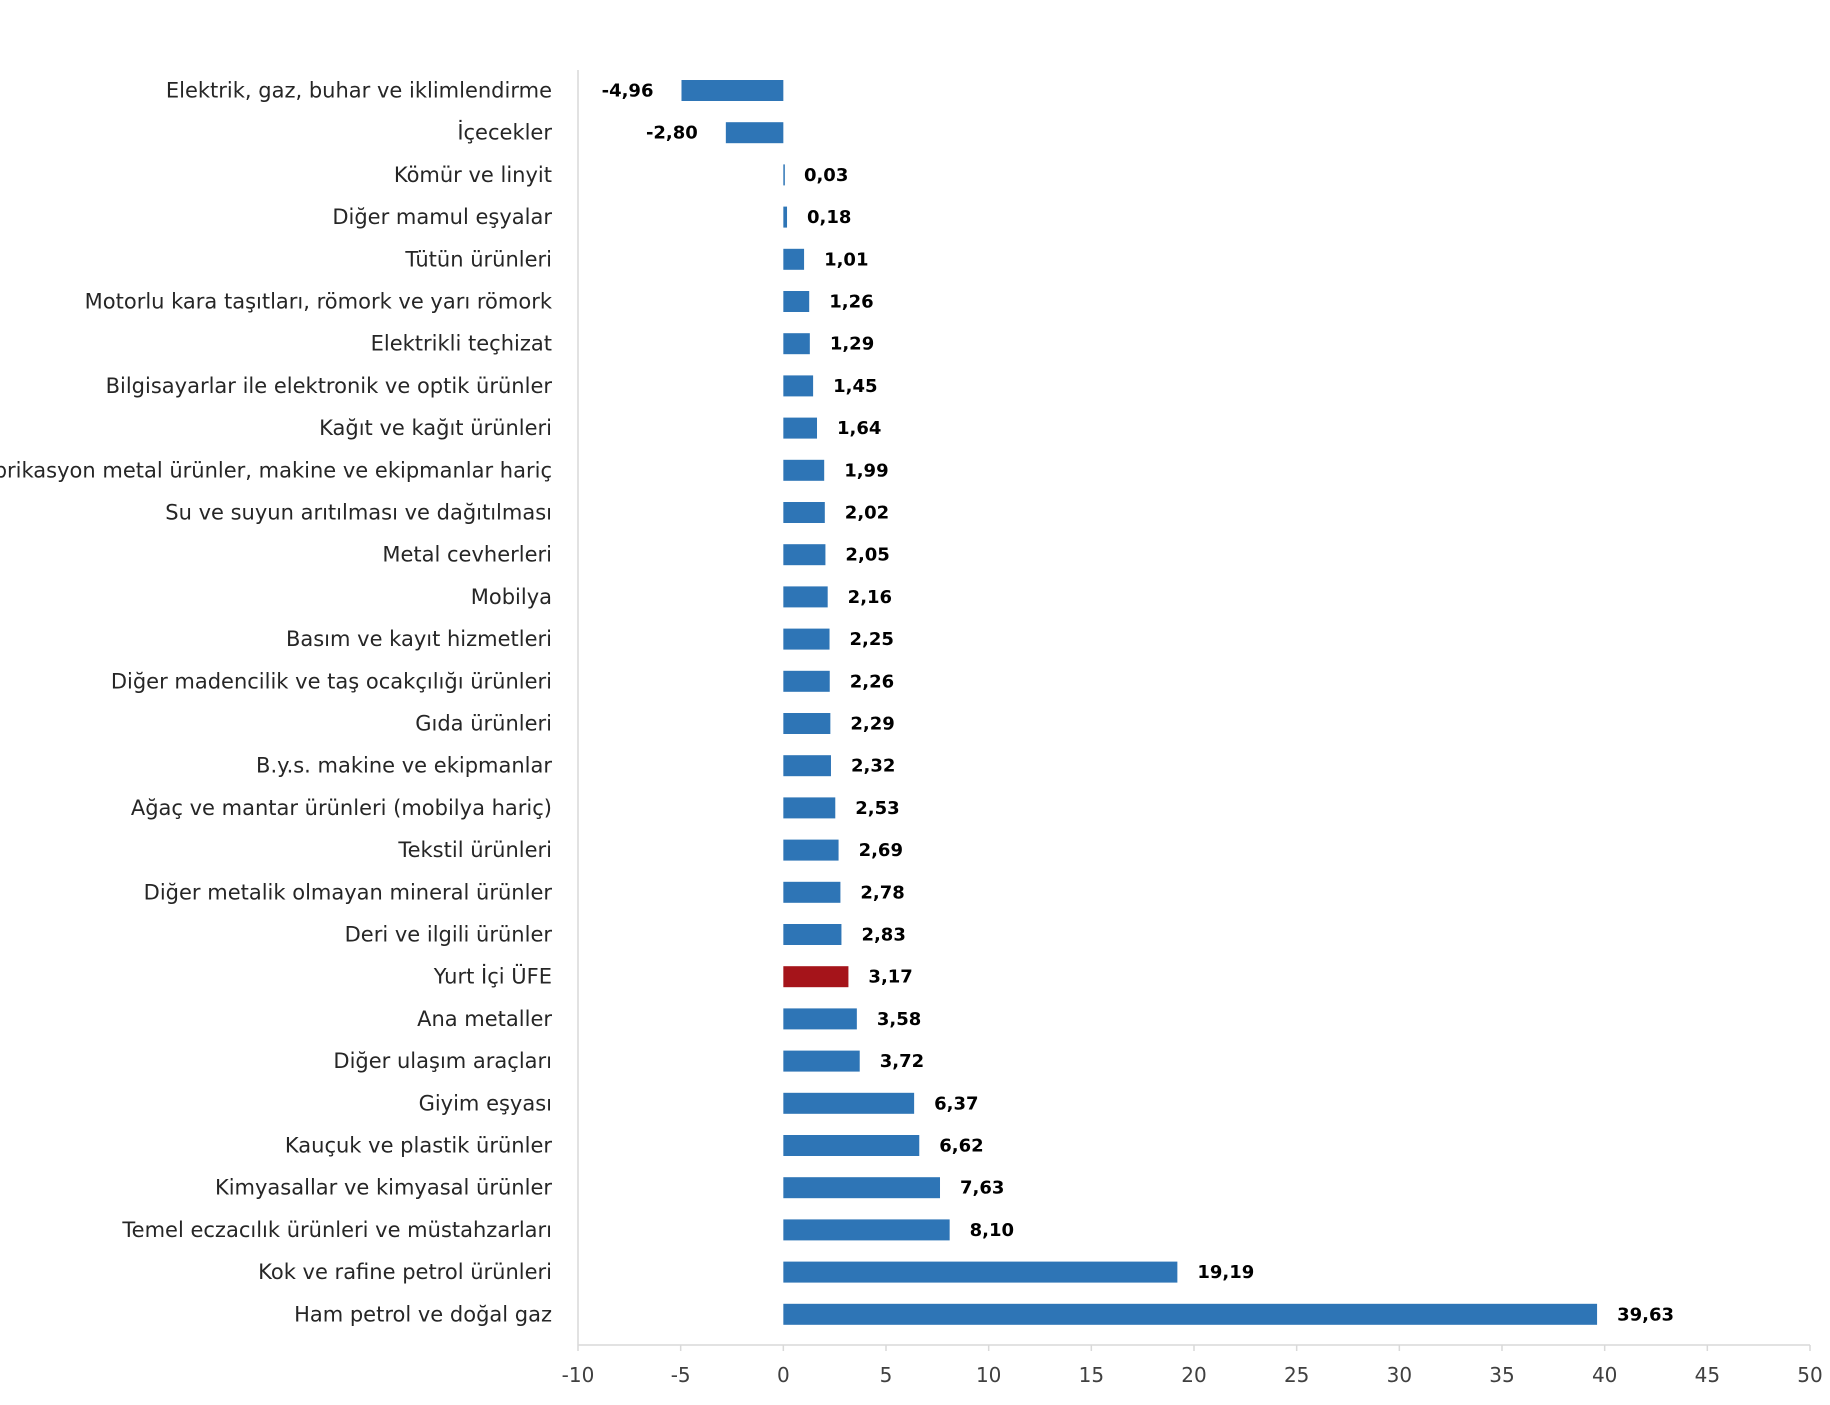  I want to click on data-label: 6,62, so click(961, 1146).